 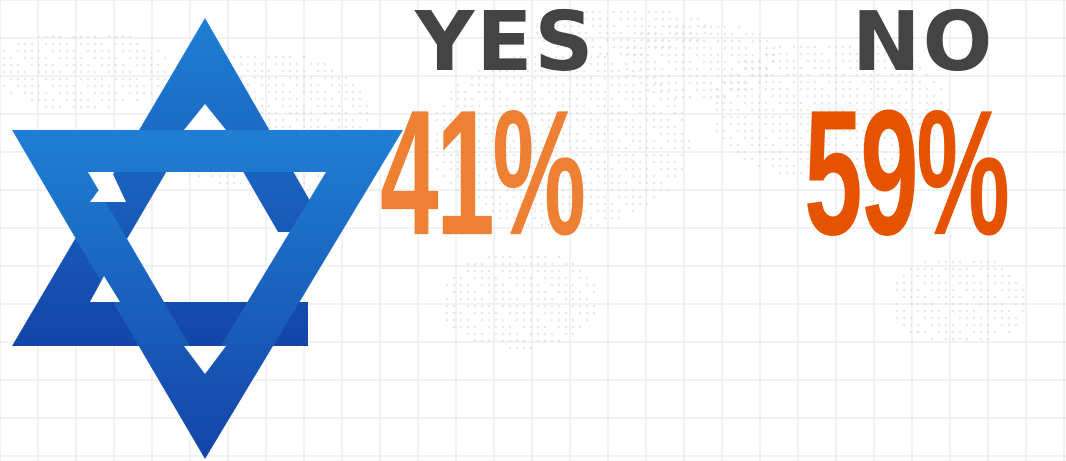 I want to click on yes-percentage: 41%, so click(x=483, y=173).